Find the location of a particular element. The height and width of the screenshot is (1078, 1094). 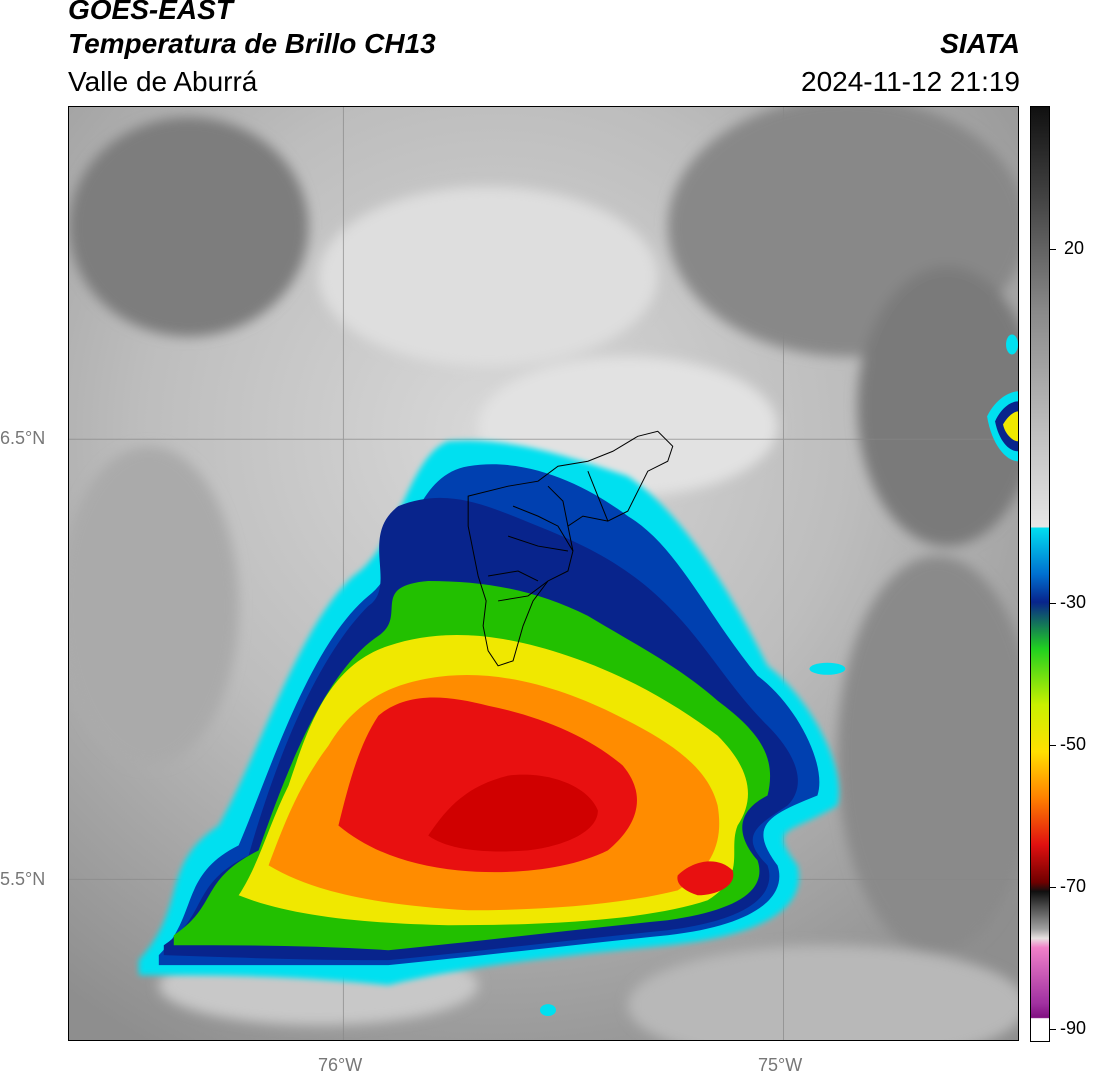

product-title: Temperatura de Brillo CH13 is located at coordinates (252, 43).